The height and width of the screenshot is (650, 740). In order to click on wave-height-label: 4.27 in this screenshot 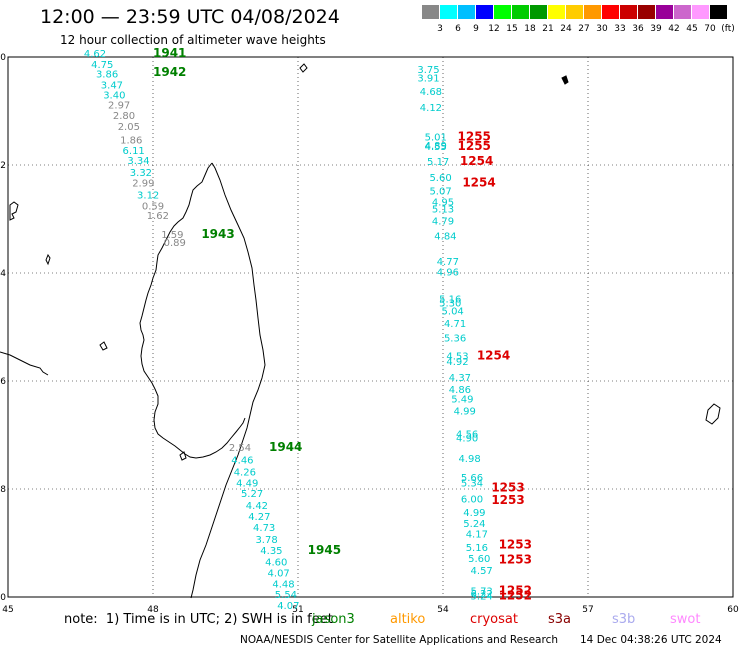, I will do `click(259, 517)`.